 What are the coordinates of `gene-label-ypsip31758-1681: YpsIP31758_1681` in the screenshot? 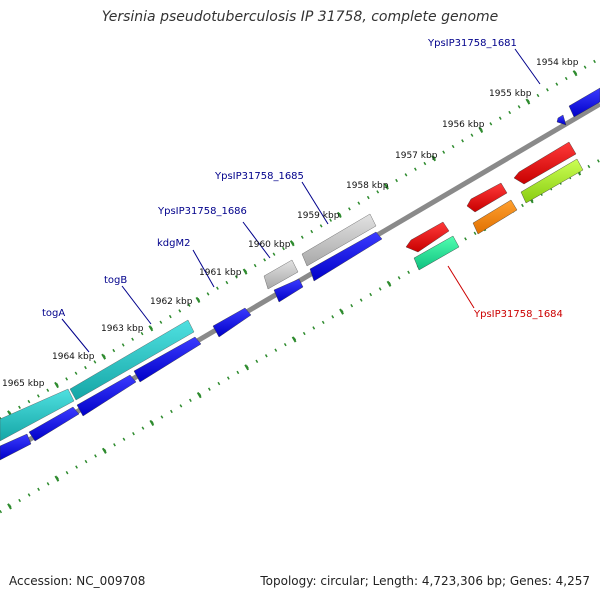 It's located at (472, 43).